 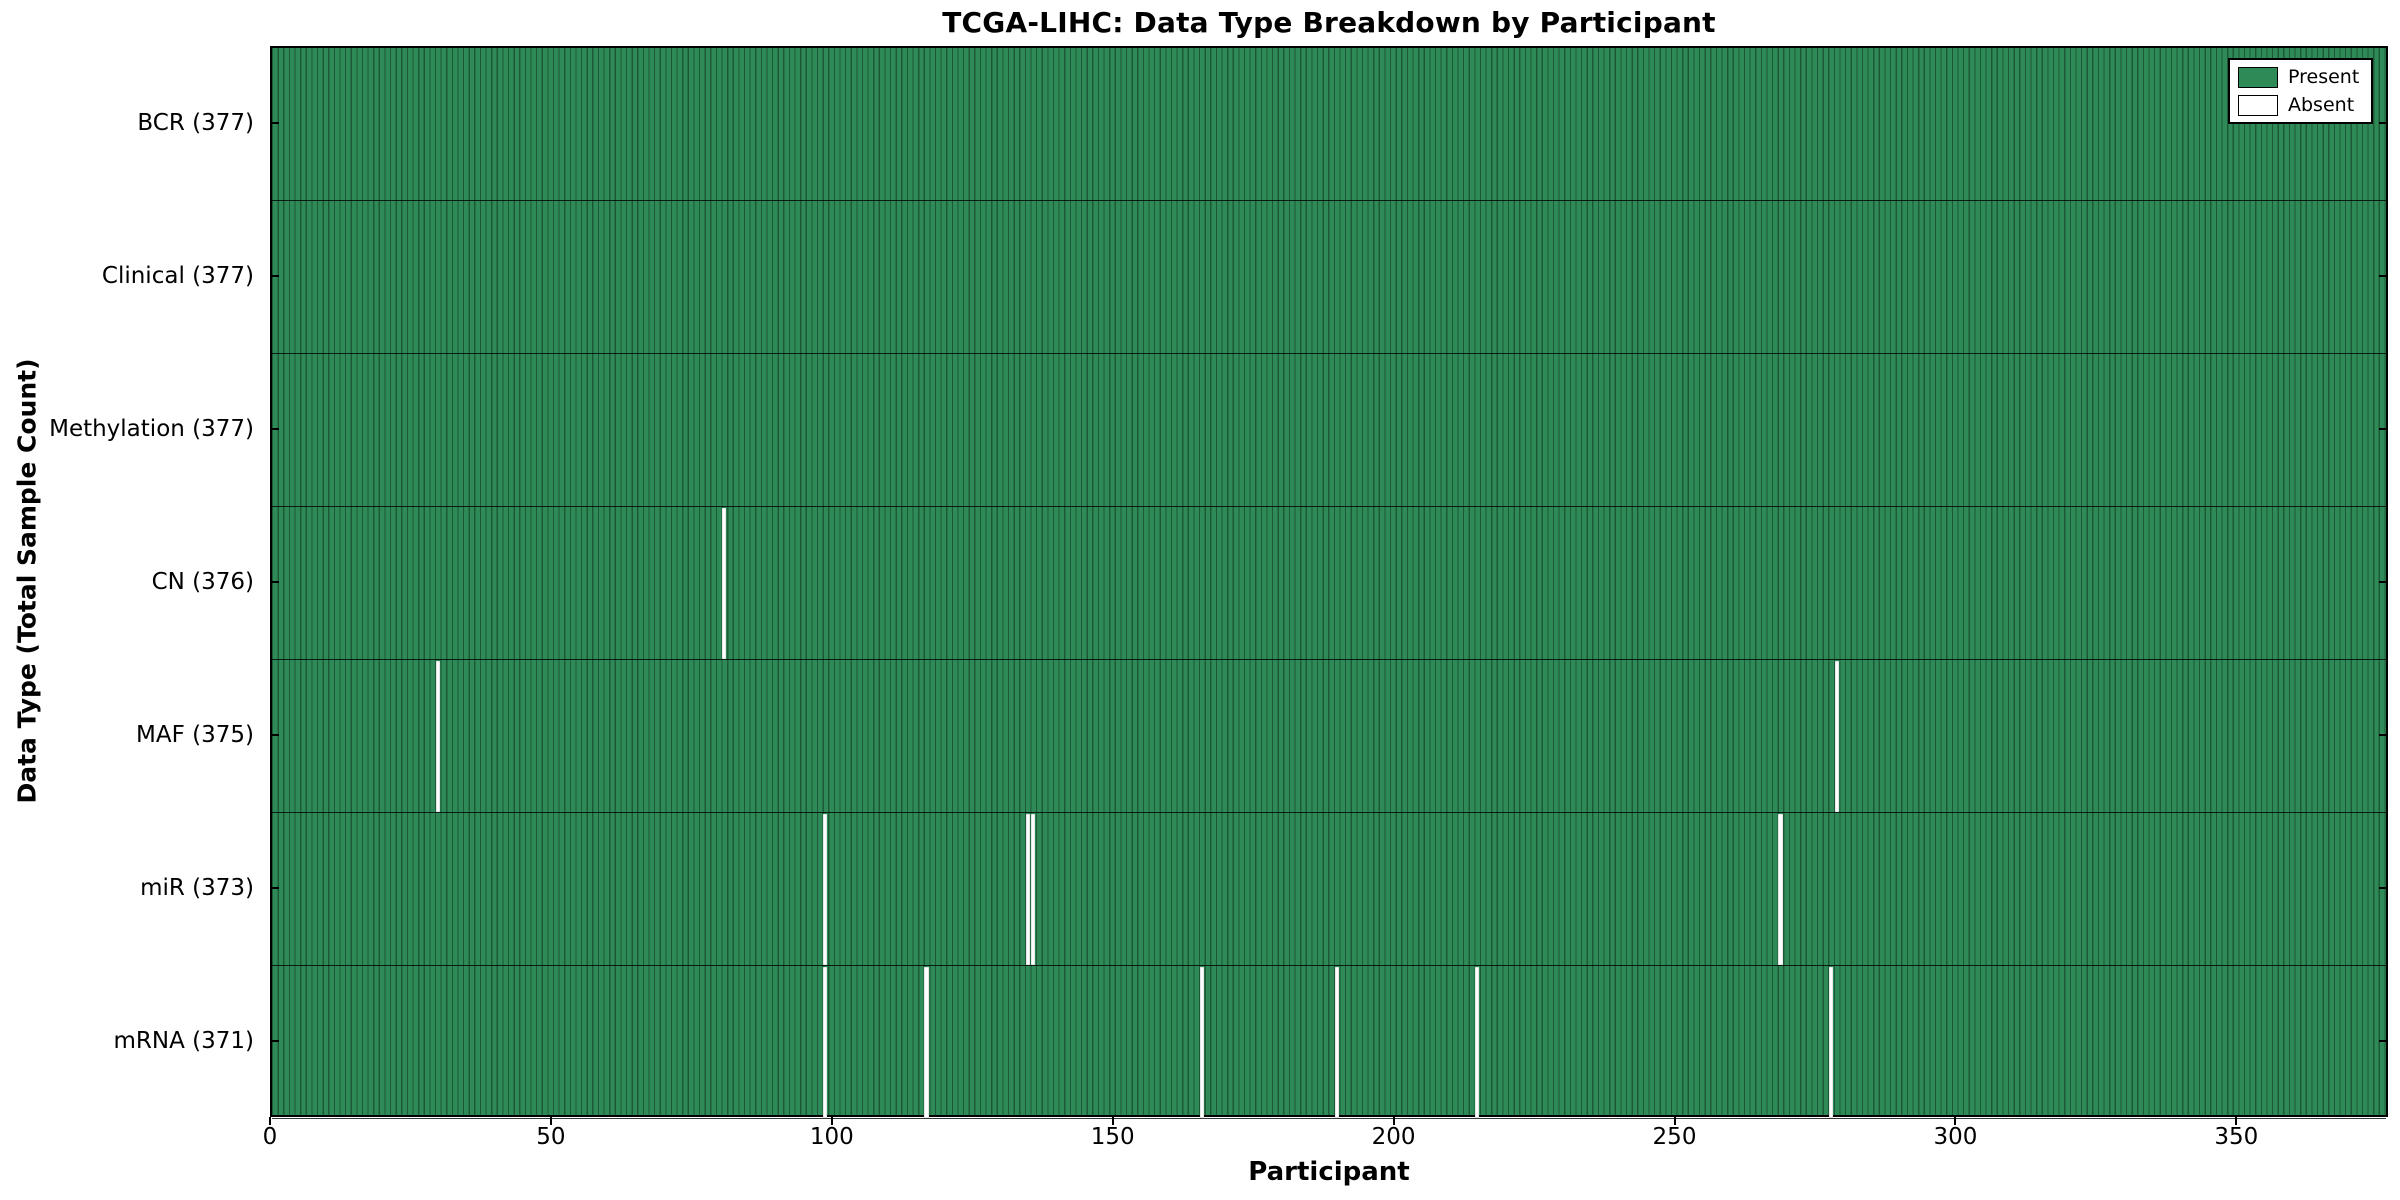 What do you see at coordinates (2383, 122) in the screenshot?
I see `right-tick-BCR` at bounding box center [2383, 122].